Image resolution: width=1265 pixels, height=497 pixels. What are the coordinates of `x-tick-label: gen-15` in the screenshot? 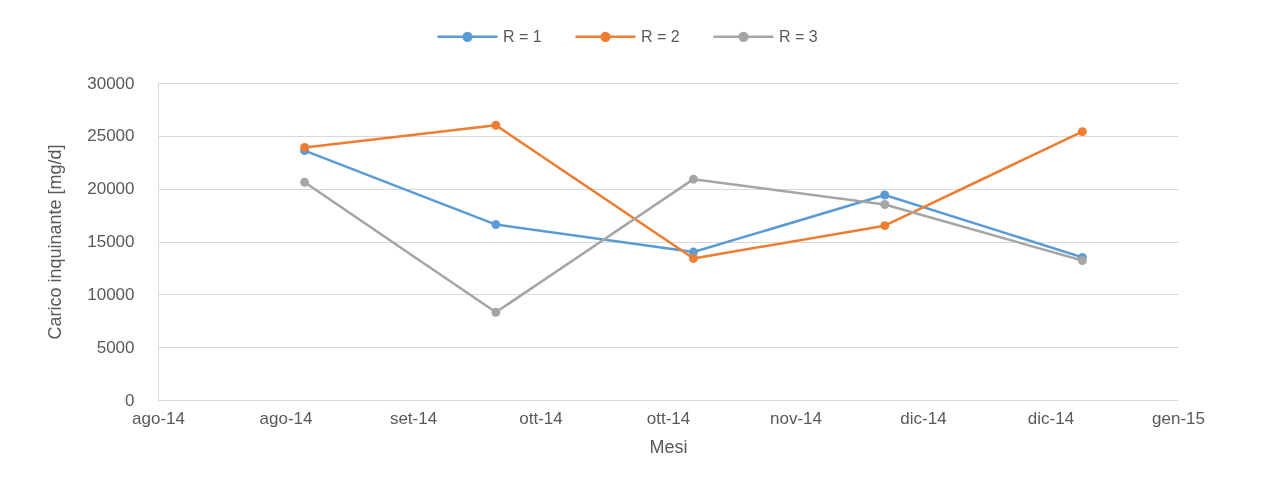 It's located at (1178, 418).